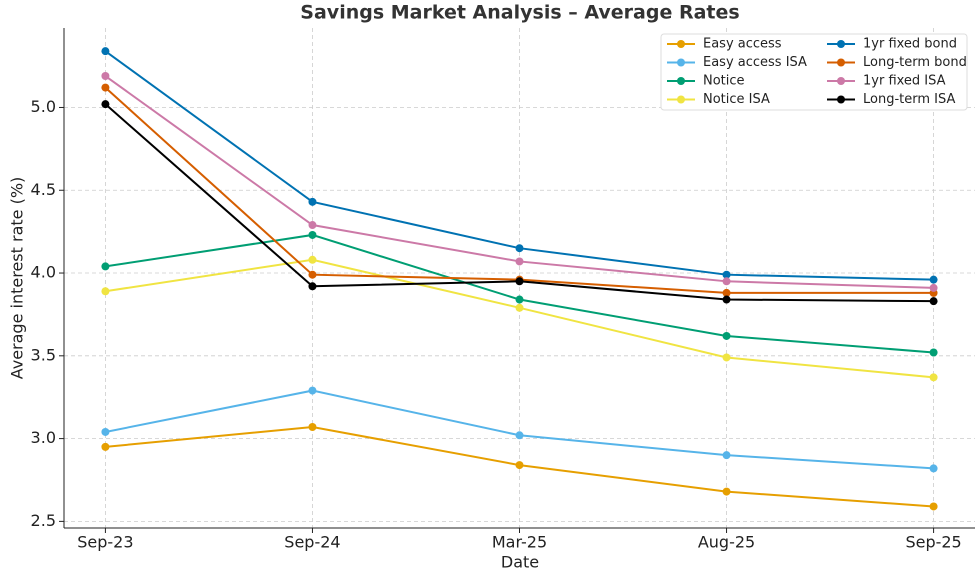  I want to click on y-axis-label: Average interest rate (%), so click(17, 278).